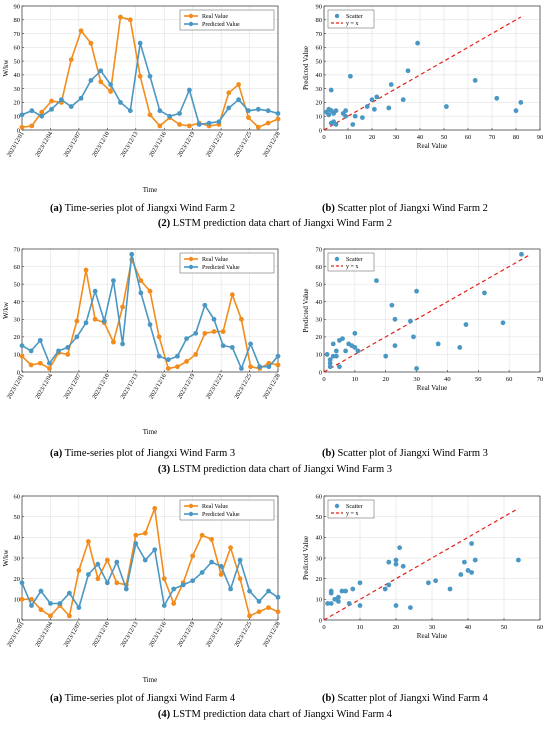 This screenshot has width=550, height=731. What do you see at coordinates (148, 453) in the screenshot?
I see `caption-text: Time-series plot of Jiangxi Wind Farm 3` at bounding box center [148, 453].